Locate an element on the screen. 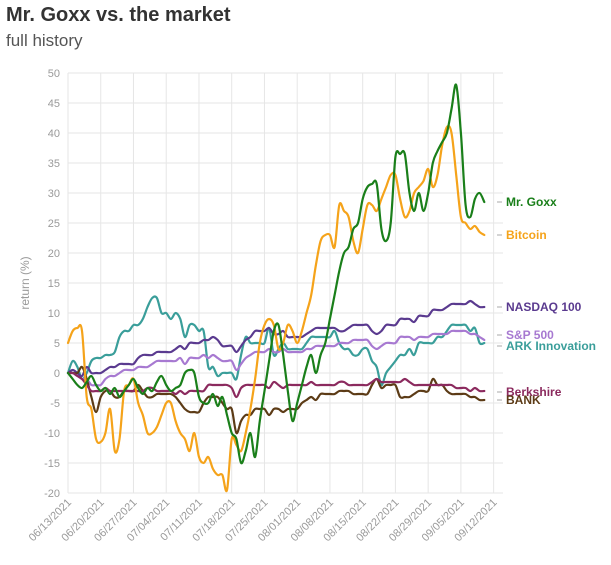  series-label: NASDAQ 100 is located at coordinates (544, 307).